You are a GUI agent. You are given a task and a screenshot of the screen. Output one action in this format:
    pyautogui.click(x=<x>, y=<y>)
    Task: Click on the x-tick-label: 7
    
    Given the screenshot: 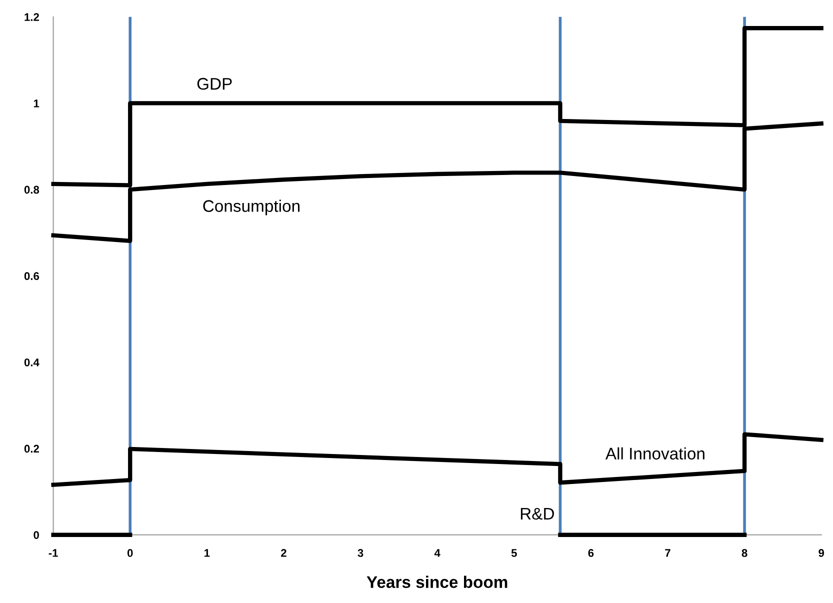 What is the action you would take?
    pyautogui.click(x=667, y=553)
    